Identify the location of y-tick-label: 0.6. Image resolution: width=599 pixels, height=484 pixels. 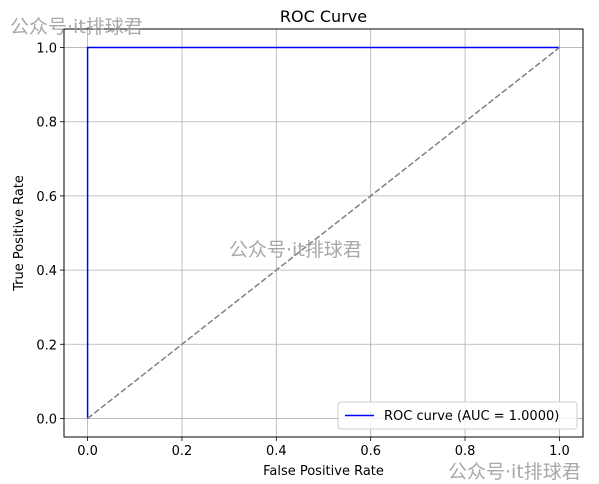
(46, 197).